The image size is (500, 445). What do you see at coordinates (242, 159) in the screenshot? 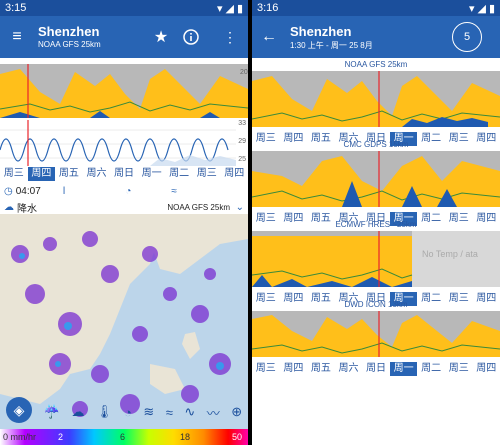
I see `temp-axis-bottom: 25` at bounding box center [242, 159].